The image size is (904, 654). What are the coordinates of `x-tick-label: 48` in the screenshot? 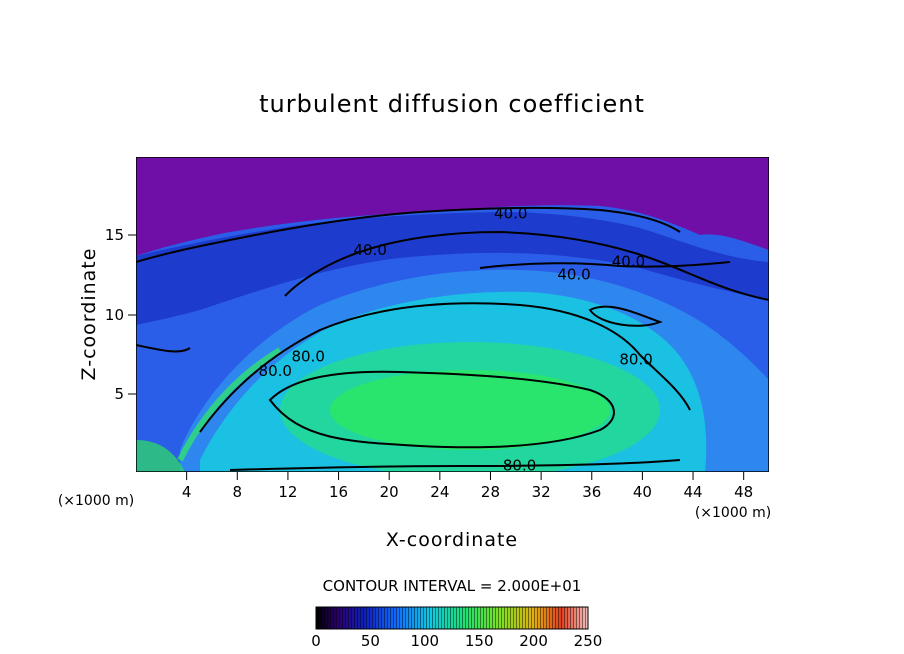 It's located at (743, 492).